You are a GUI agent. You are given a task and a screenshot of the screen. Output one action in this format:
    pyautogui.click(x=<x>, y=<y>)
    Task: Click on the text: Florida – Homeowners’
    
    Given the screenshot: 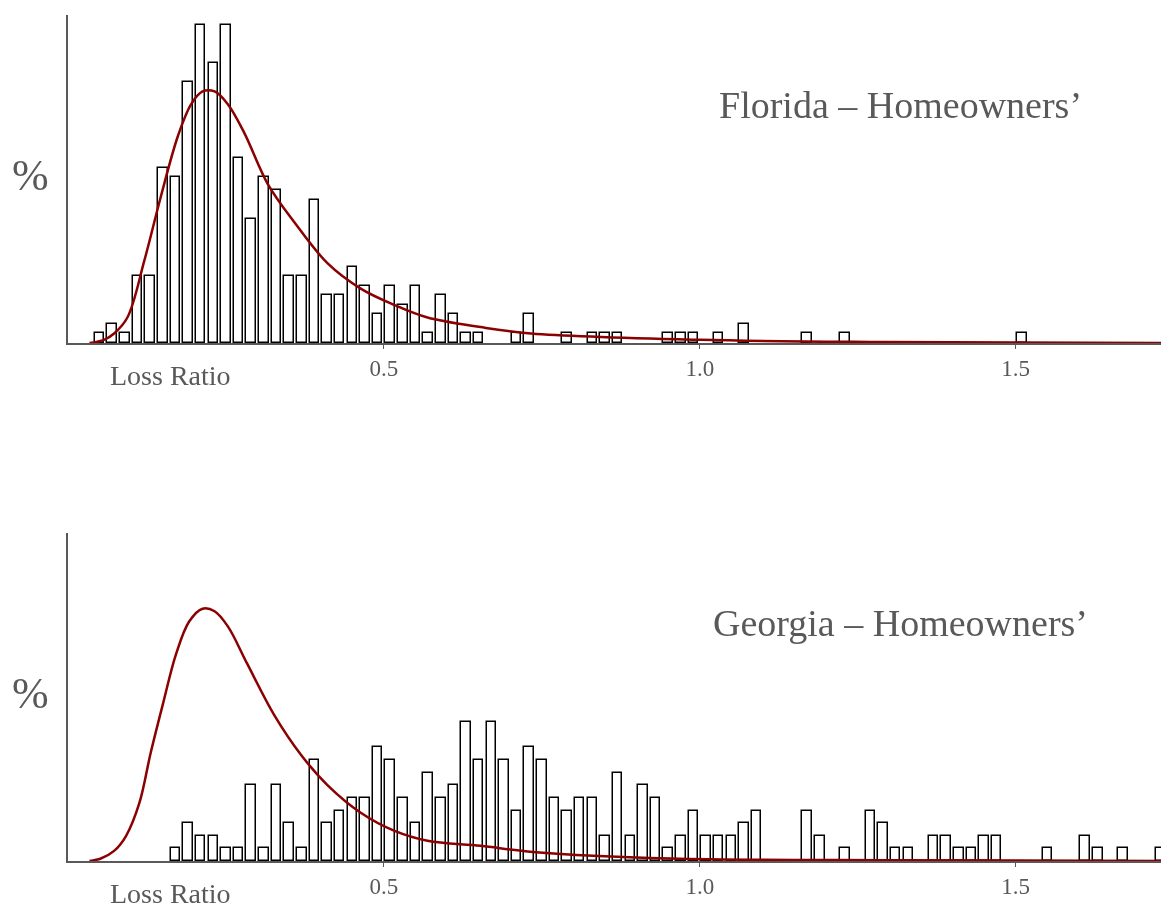 What is the action you would take?
    pyautogui.click(x=901, y=105)
    